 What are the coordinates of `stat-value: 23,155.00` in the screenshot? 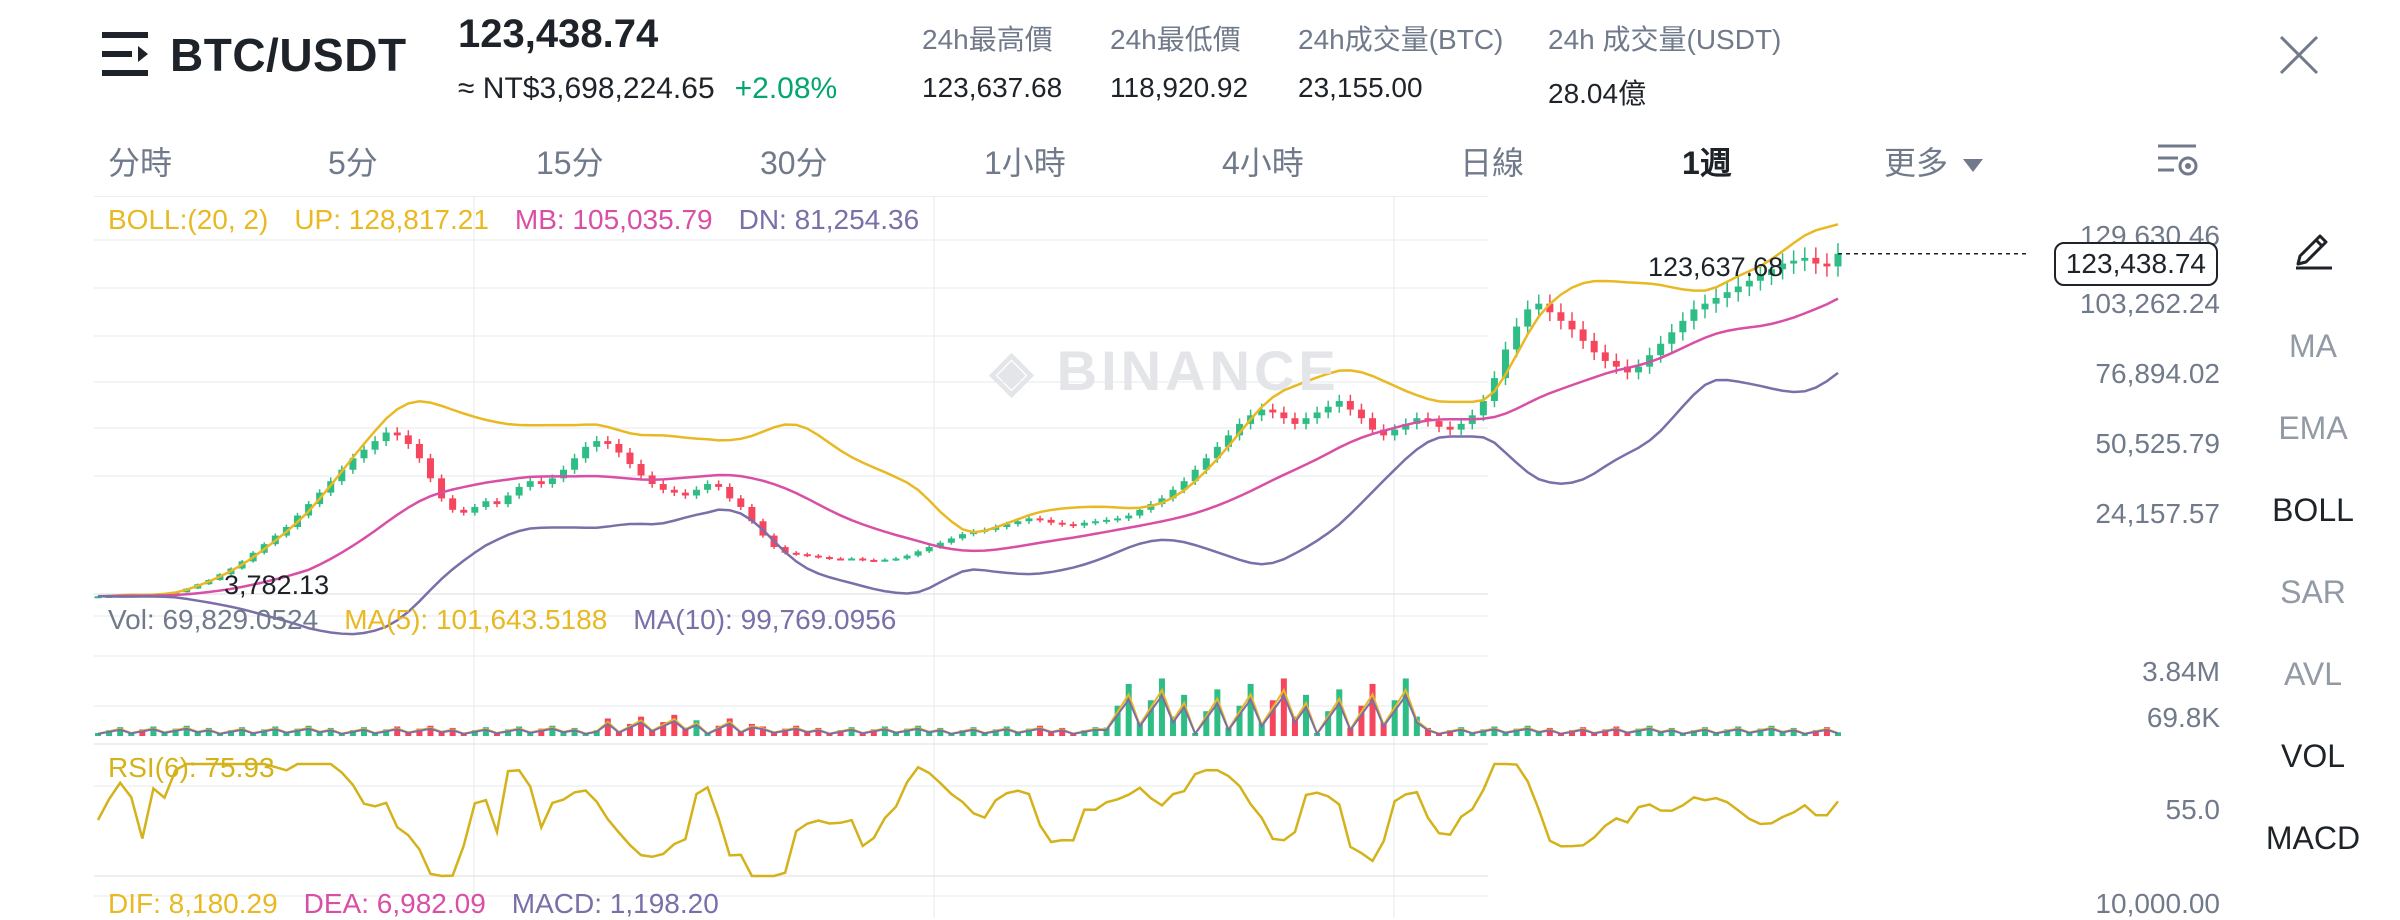 It's located at (1360, 87).